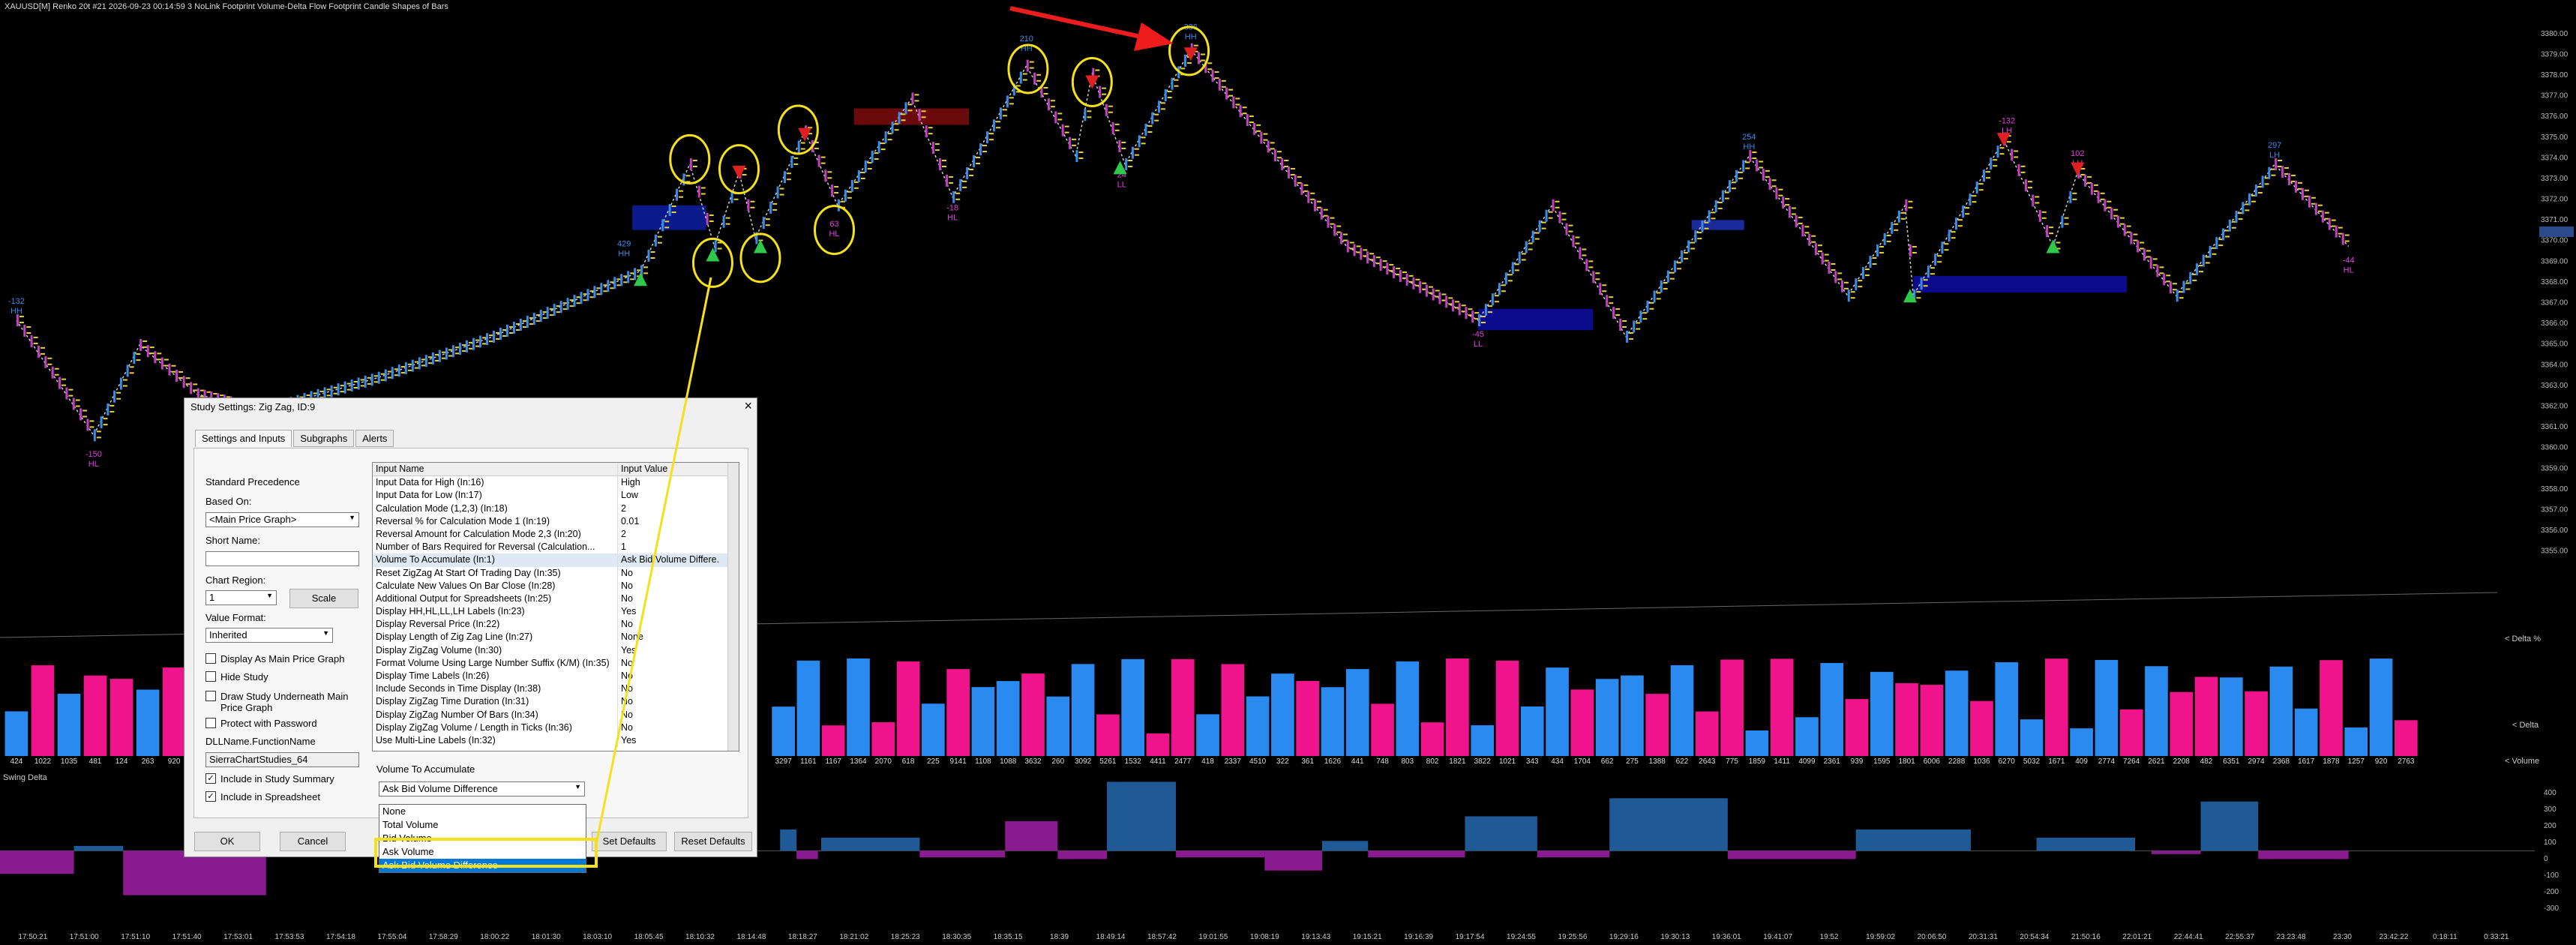 The image size is (2576, 945). What do you see at coordinates (556, 625) in the screenshot?
I see `table-row: Display Reversal Price (In:22) No` at bounding box center [556, 625].